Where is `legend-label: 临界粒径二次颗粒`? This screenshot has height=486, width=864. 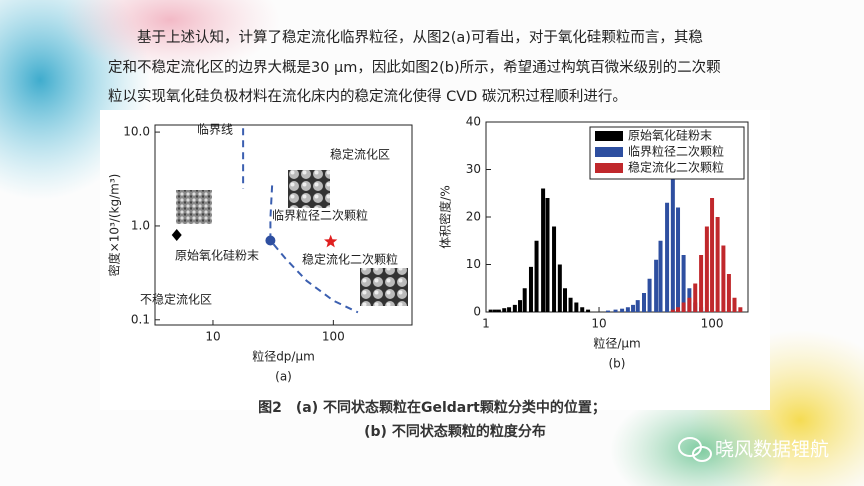
legend-label: 临界粒径二次颗粒 is located at coordinates (676, 151).